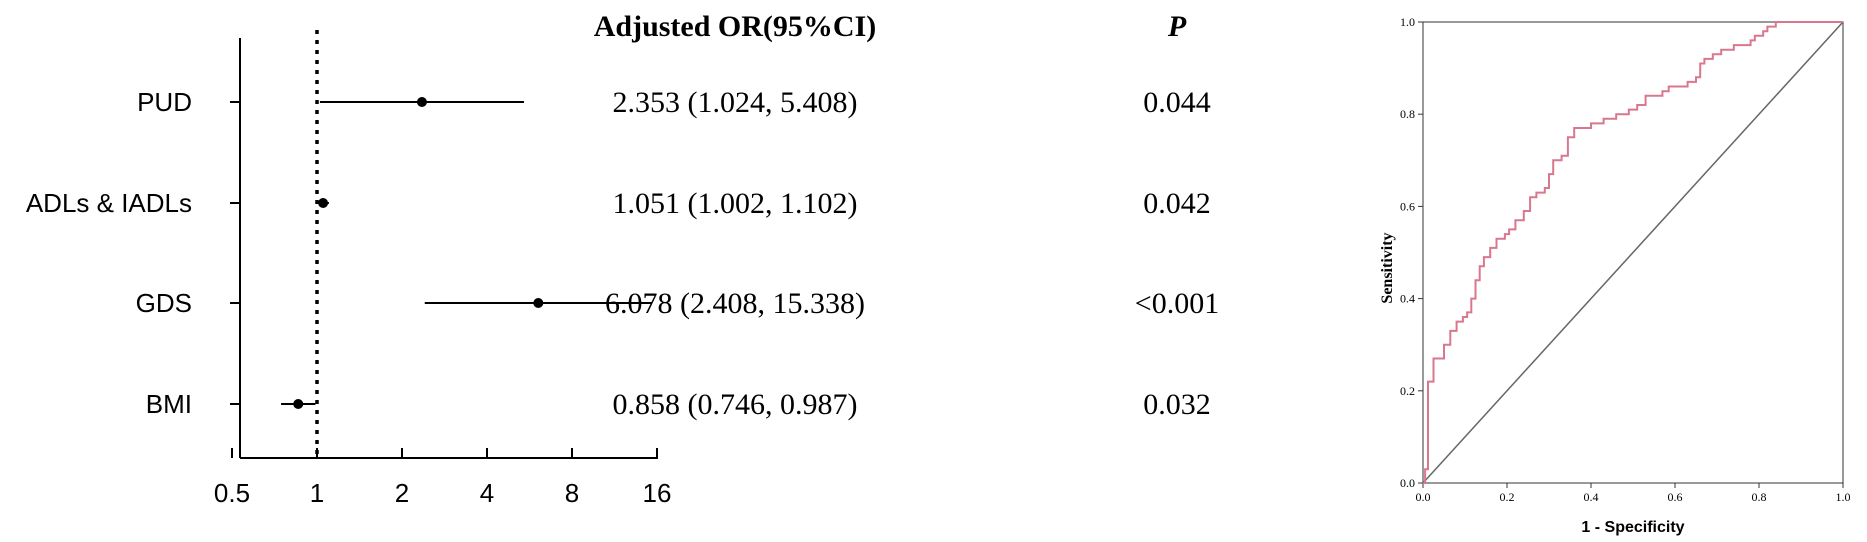 The height and width of the screenshot is (542, 1867). Describe the element at coordinates (1407, 299) in the screenshot. I see `roc-y-tick-label: 0.4` at that location.